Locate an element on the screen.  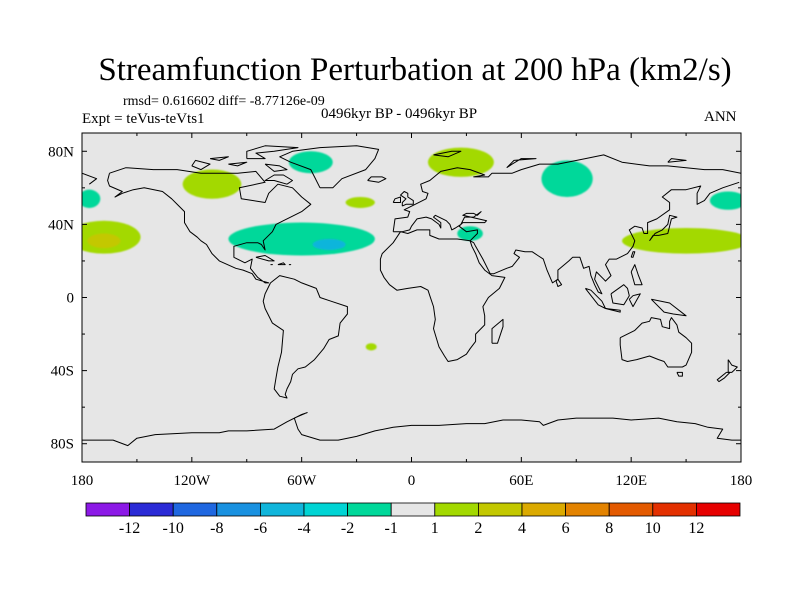
colorbar-label: -2 is located at coordinates (347, 528).